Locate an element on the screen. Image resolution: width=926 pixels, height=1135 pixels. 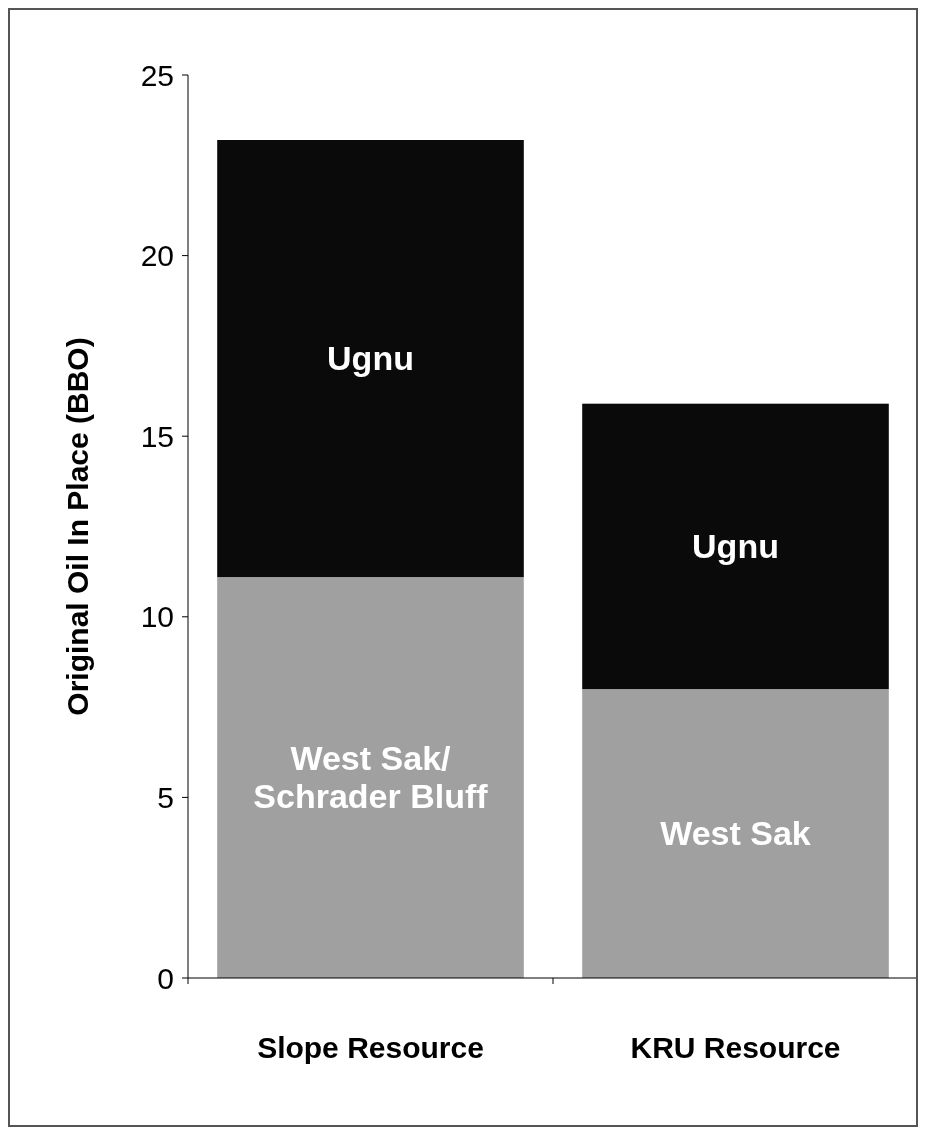
y-tick-label: 15 is located at coordinates (157, 436).